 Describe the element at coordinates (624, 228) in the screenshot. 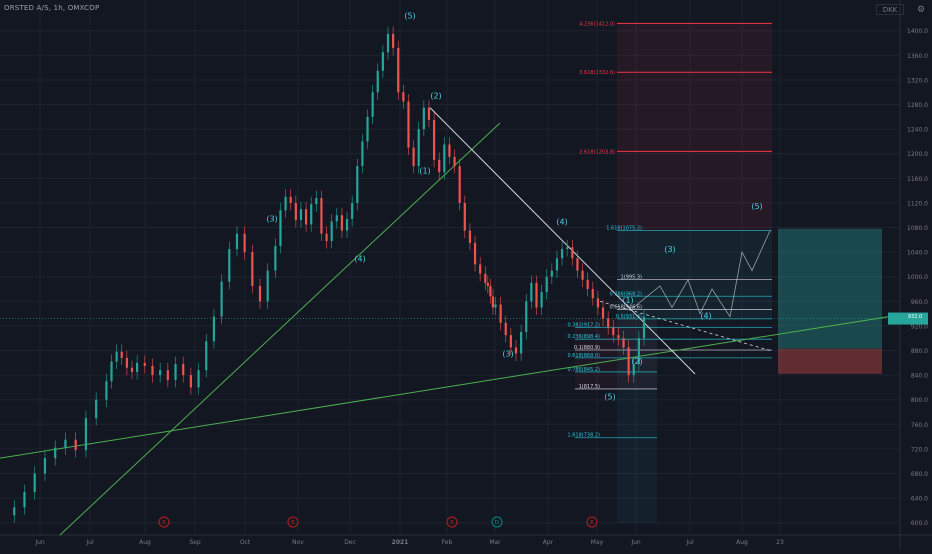

I see `fib-label-cyan: 1.618(1075.2)` at that location.